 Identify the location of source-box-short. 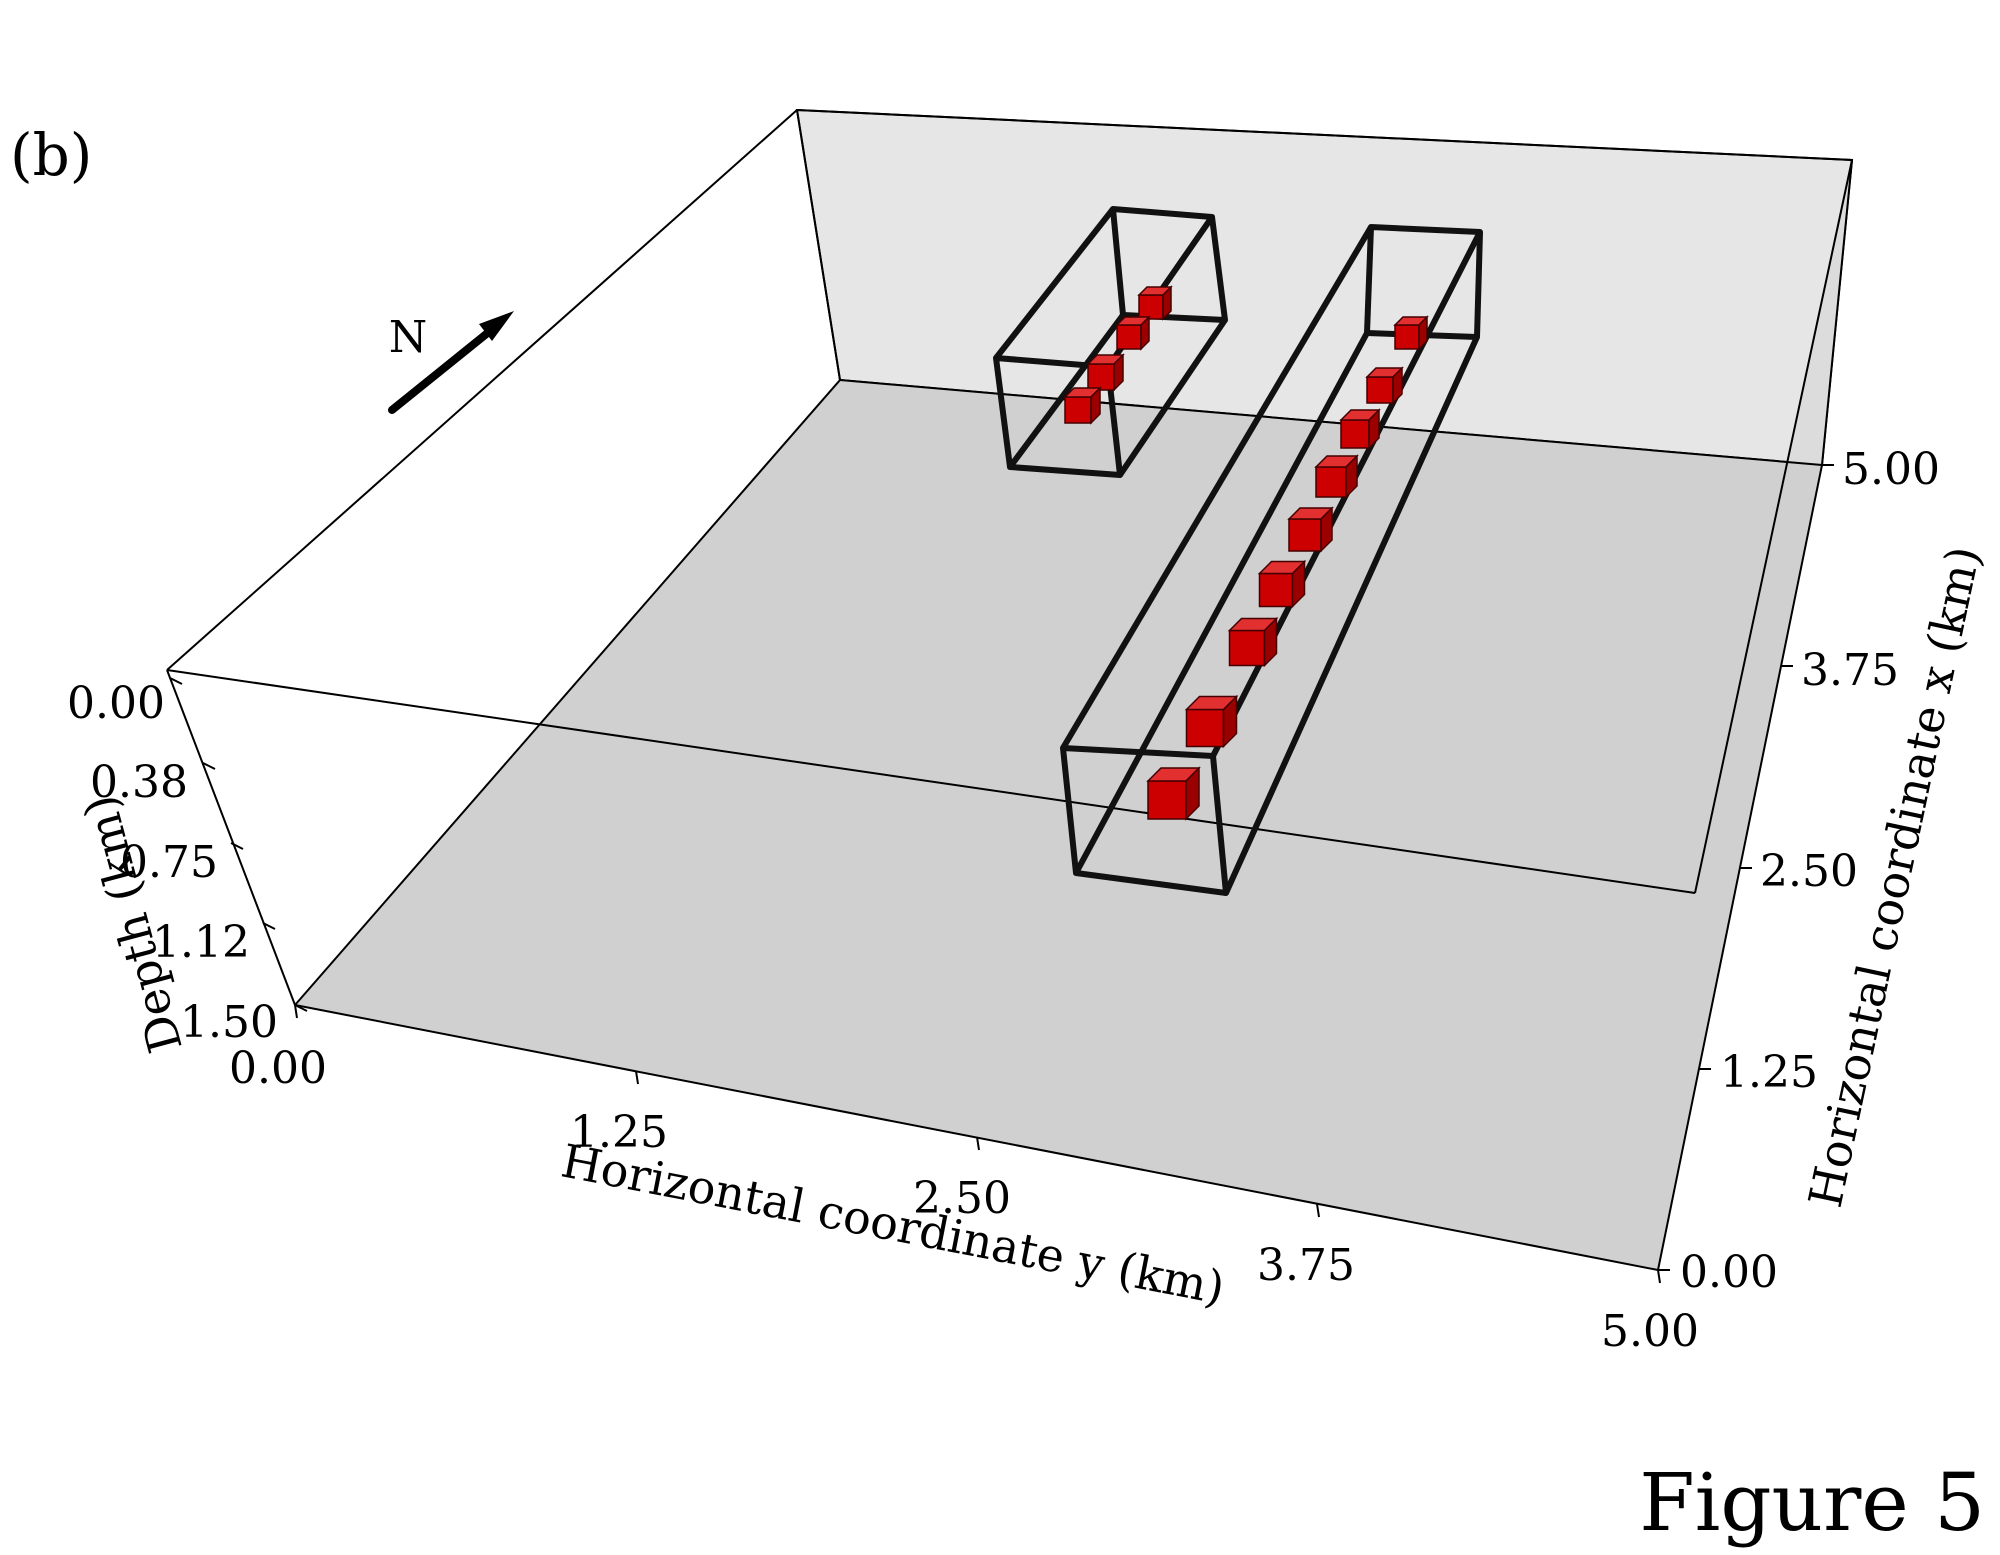
(1110, 342).